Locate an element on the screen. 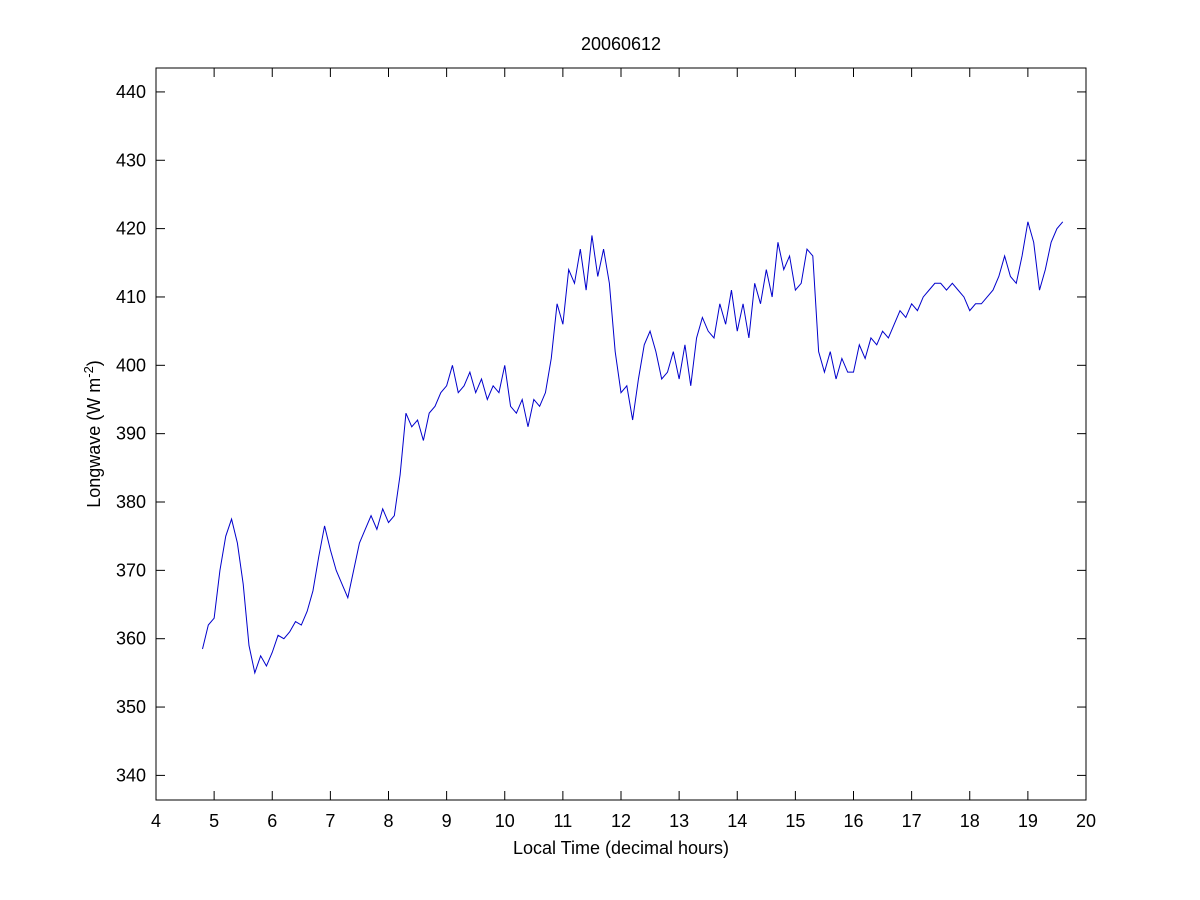  y-tick-label: 400 is located at coordinates (131, 365).